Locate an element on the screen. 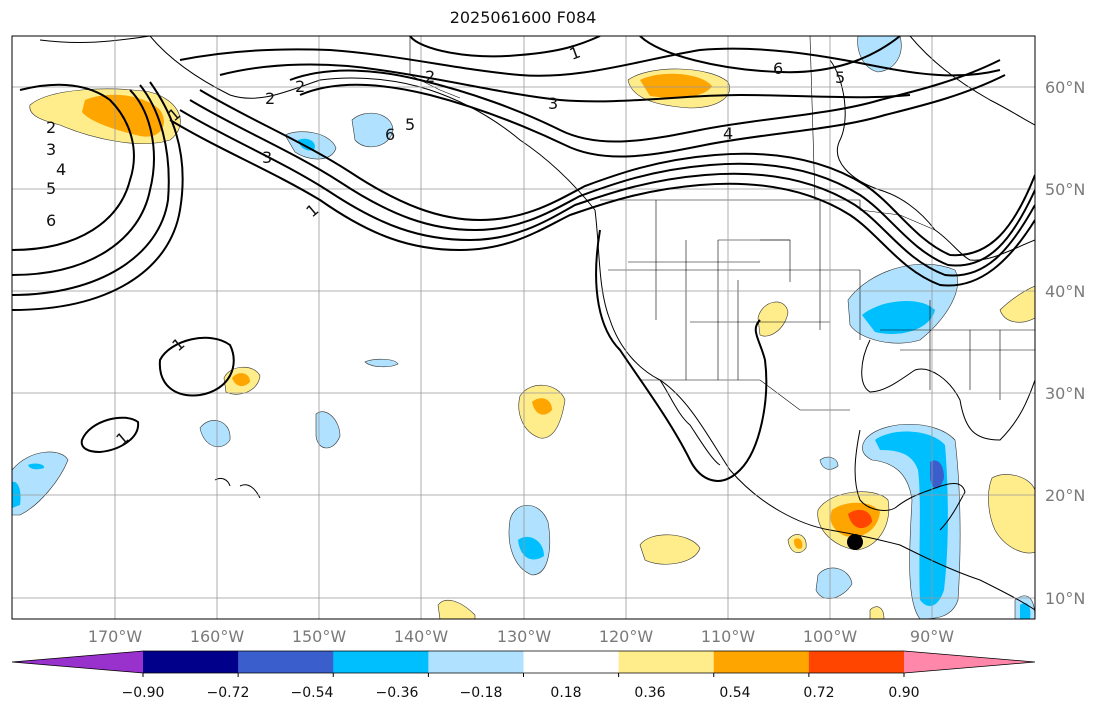  colorbar-extend-right is located at coordinates (969, 662).